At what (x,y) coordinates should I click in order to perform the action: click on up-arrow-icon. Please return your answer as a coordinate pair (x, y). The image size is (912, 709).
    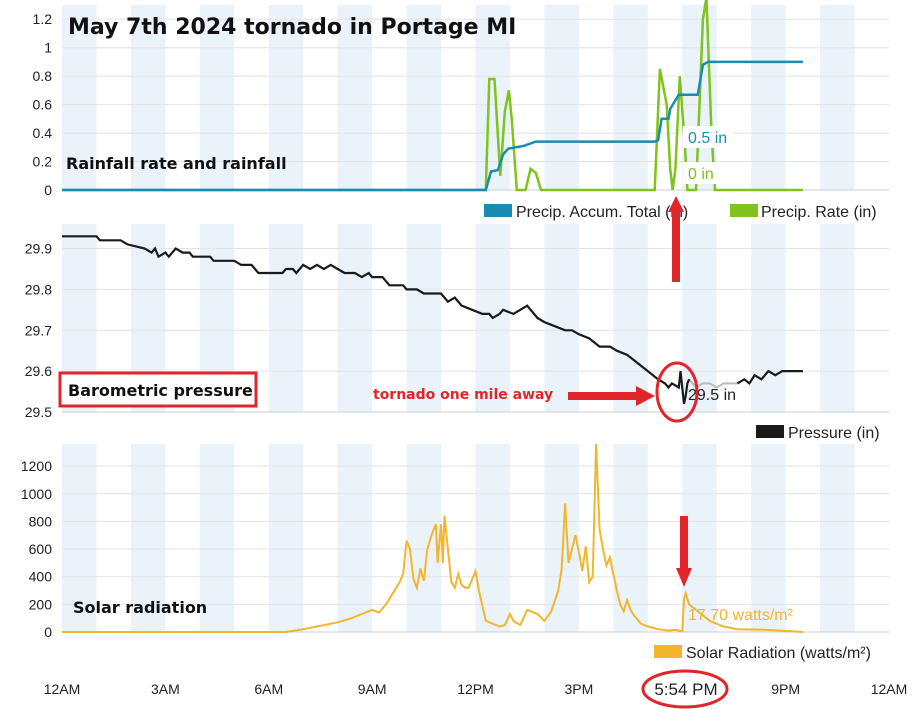
    Looking at the image, I should click on (676, 239).